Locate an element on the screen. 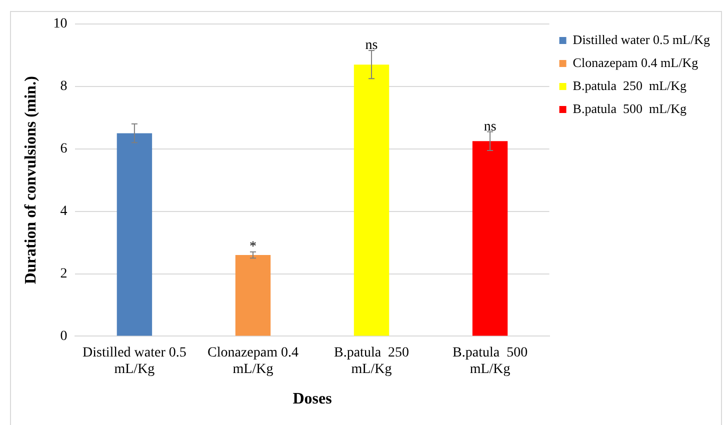  legend-label: B.patula 250 mL/Kg is located at coordinates (630, 85).